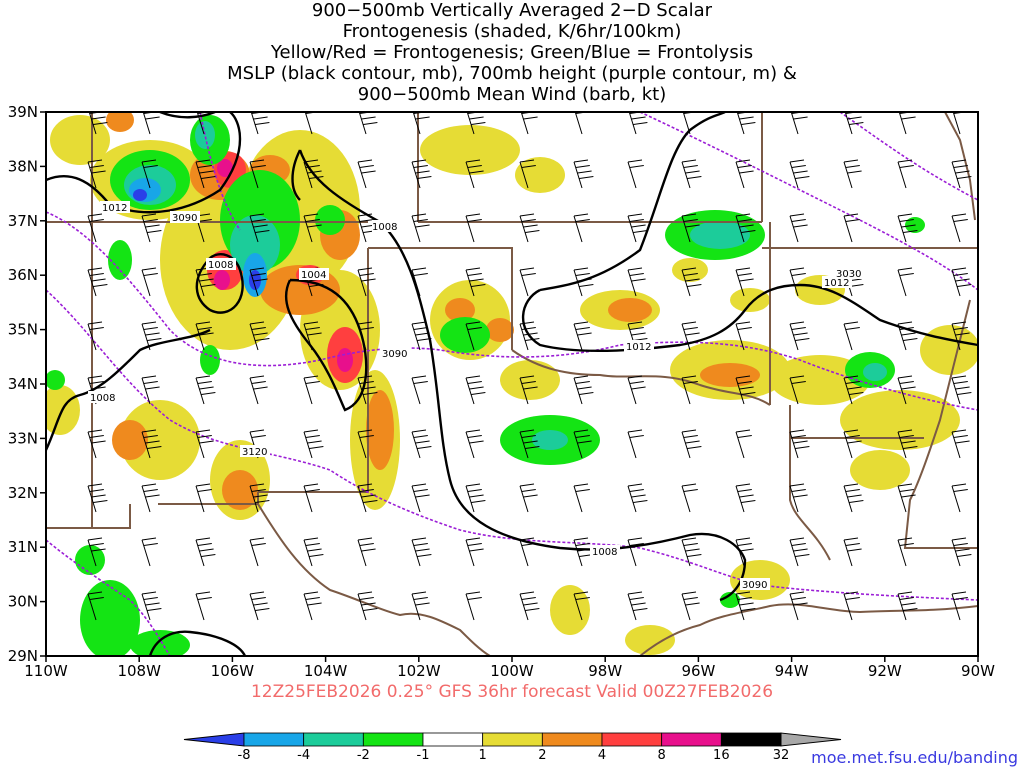 This screenshot has width=1024, height=768. What do you see at coordinates (885, 671) in the screenshot?
I see `lon-tick-label: 92W` at bounding box center [885, 671].